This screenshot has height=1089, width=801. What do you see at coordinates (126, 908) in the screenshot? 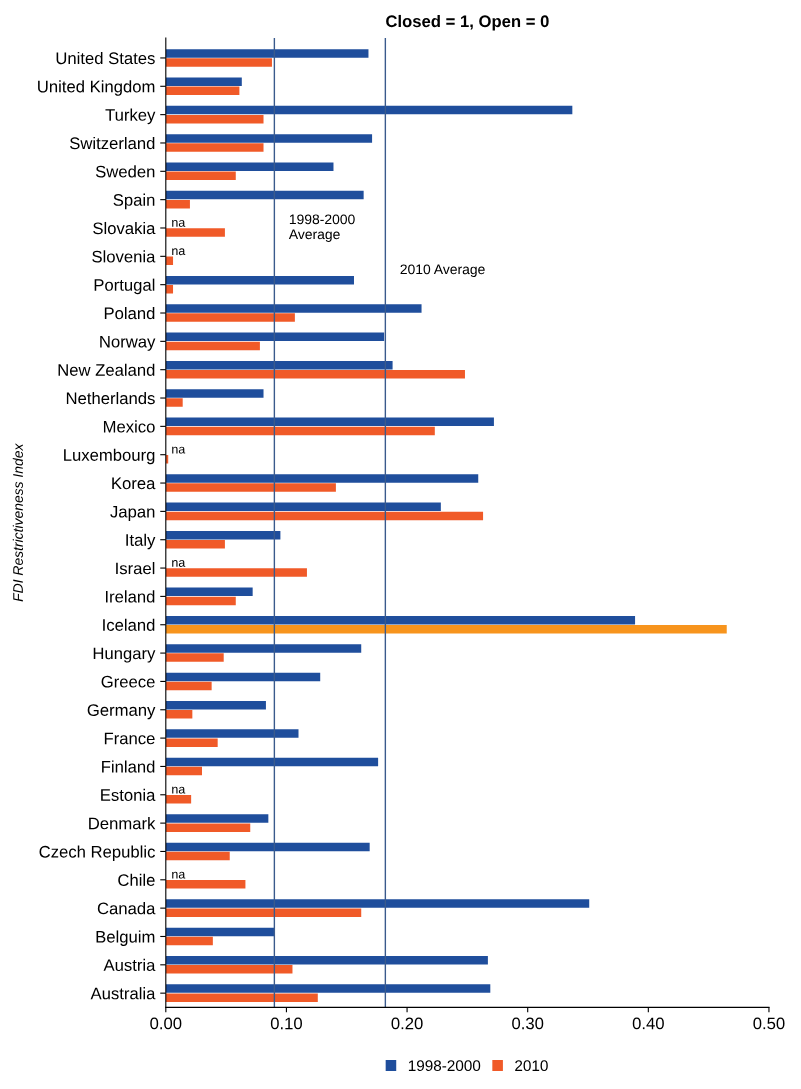
I see `y-tick-label: Canada` at bounding box center [126, 908].